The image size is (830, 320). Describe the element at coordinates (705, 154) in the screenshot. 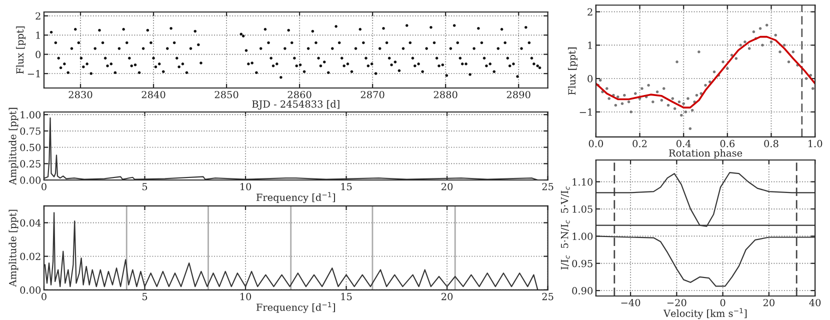

I see `x-axis-title: Rotation phase` at that location.